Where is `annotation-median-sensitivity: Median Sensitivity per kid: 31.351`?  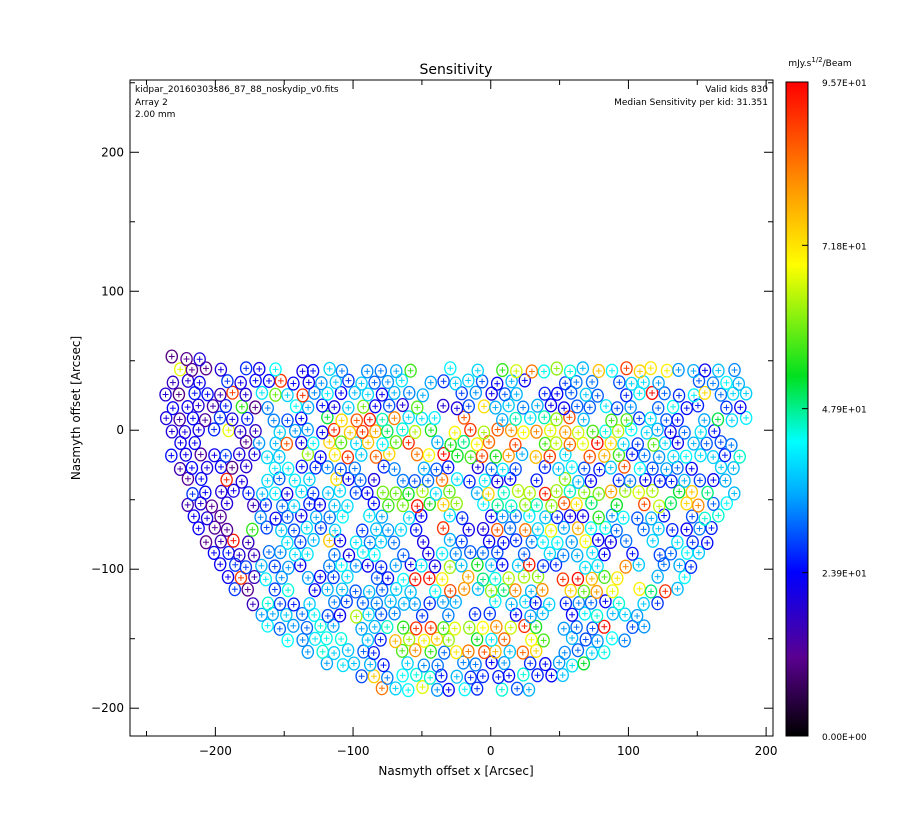
annotation-median-sensitivity: Median Sensitivity per kid: 31.351 is located at coordinates (691, 103).